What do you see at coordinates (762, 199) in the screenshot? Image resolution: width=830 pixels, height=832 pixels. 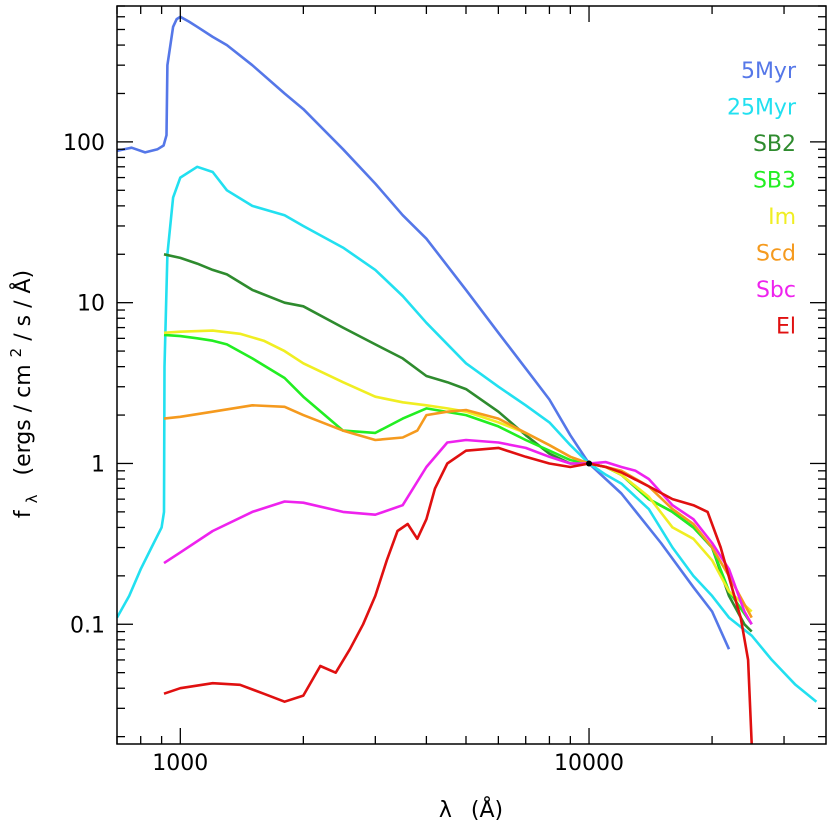 I see `legend: 5Myr 25Myr SB2 SB3 Im Scd Sbc El` at bounding box center [762, 199].